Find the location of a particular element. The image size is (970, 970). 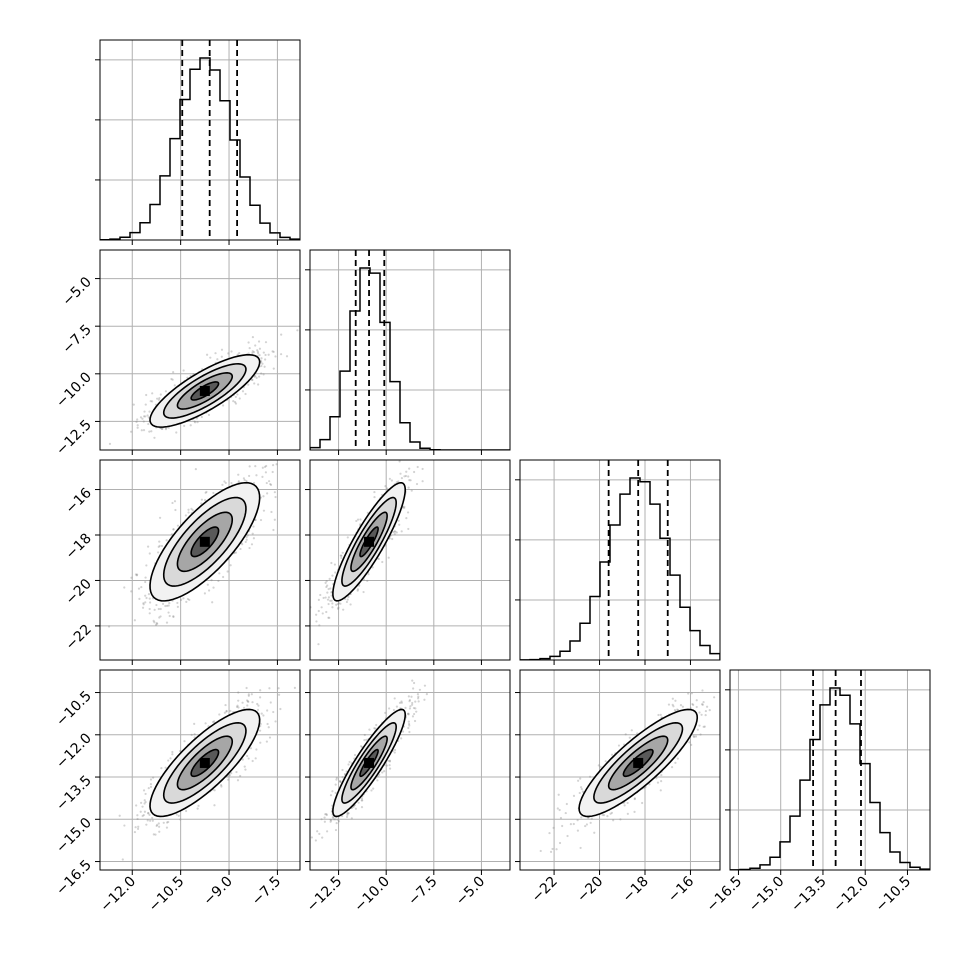

y-tick-label: −20 is located at coordinates (79, 592).